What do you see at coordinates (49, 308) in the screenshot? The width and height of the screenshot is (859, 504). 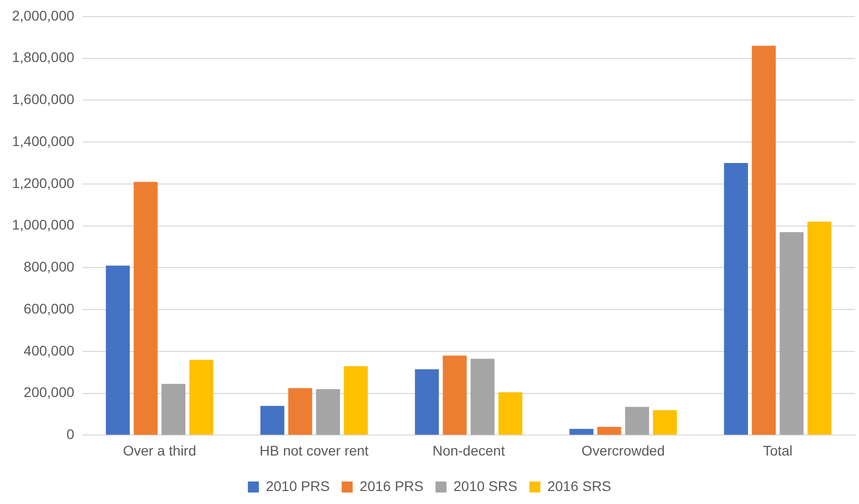 I see `y-tick-label: 600,000` at bounding box center [49, 308].